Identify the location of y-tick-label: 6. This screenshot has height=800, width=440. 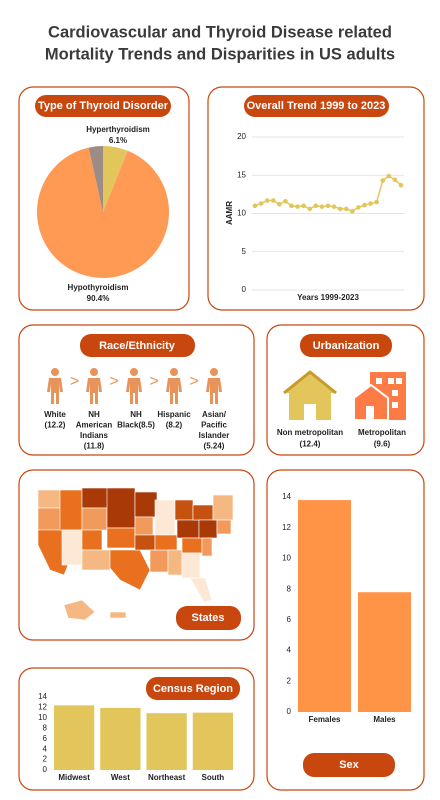
(289, 619).